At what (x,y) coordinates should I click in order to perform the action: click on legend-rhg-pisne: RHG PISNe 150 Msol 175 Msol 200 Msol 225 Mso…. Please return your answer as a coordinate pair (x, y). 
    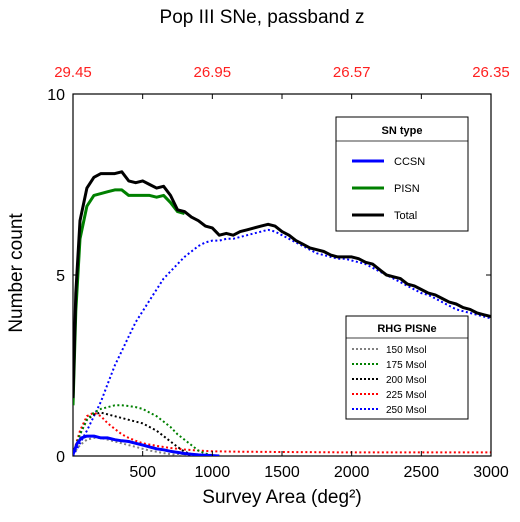
    Looking at the image, I should click on (407, 367).